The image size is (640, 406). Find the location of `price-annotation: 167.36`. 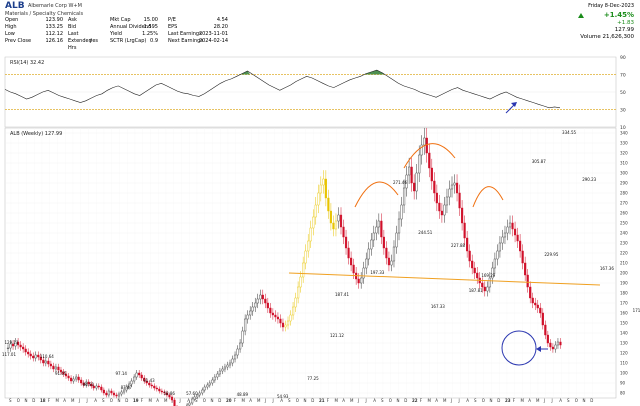

price-annotation: 167.36 is located at coordinates (607, 268).